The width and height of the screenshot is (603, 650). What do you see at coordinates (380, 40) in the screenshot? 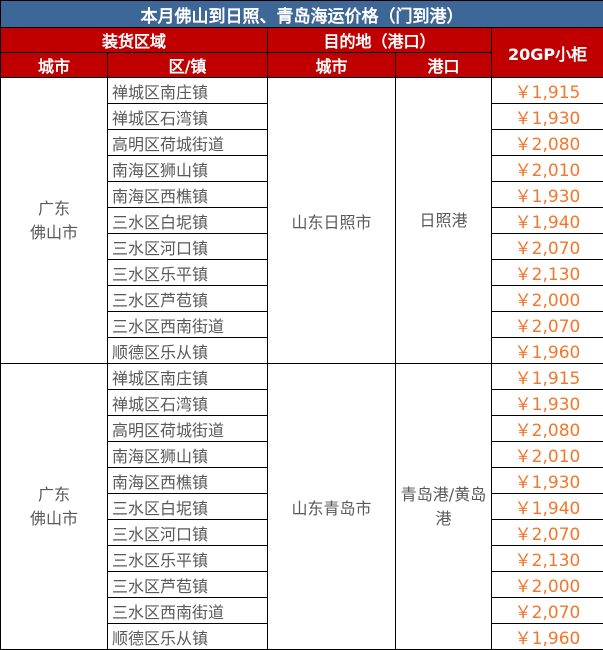
I see `header-destination: 目的地（港口）` at bounding box center [380, 40].